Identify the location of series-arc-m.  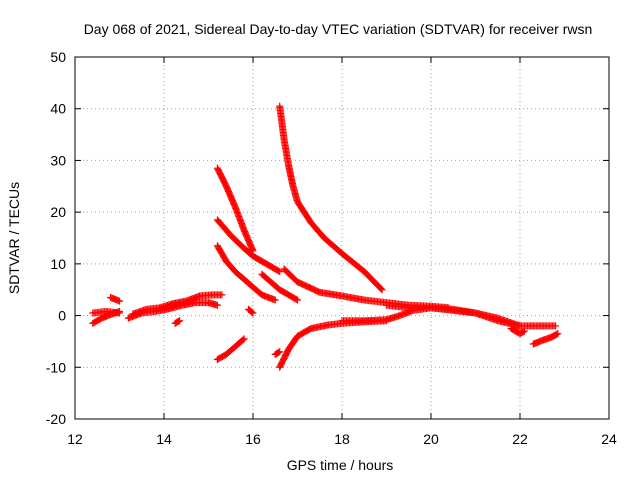
(331, 198).